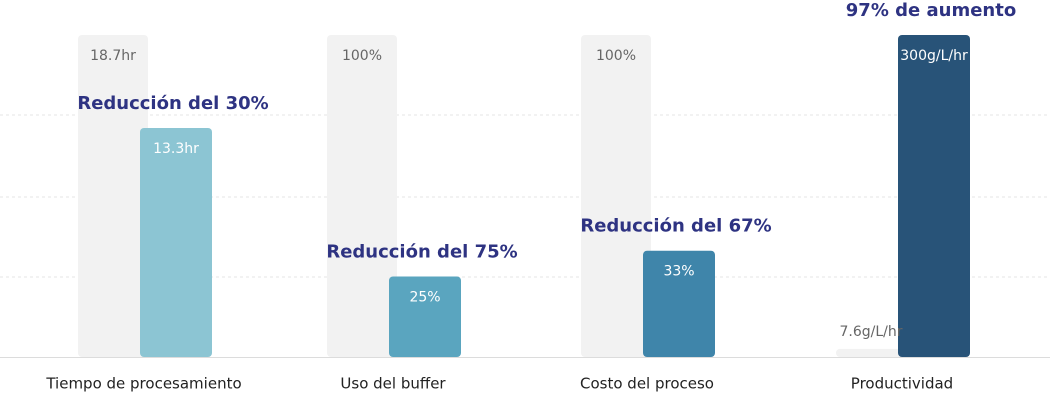 Image resolution: width=1050 pixels, height=410 pixels. What do you see at coordinates (870, 332) in the screenshot?
I see `value-label: 7.6g/L/hr` at bounding box center [870, 332].